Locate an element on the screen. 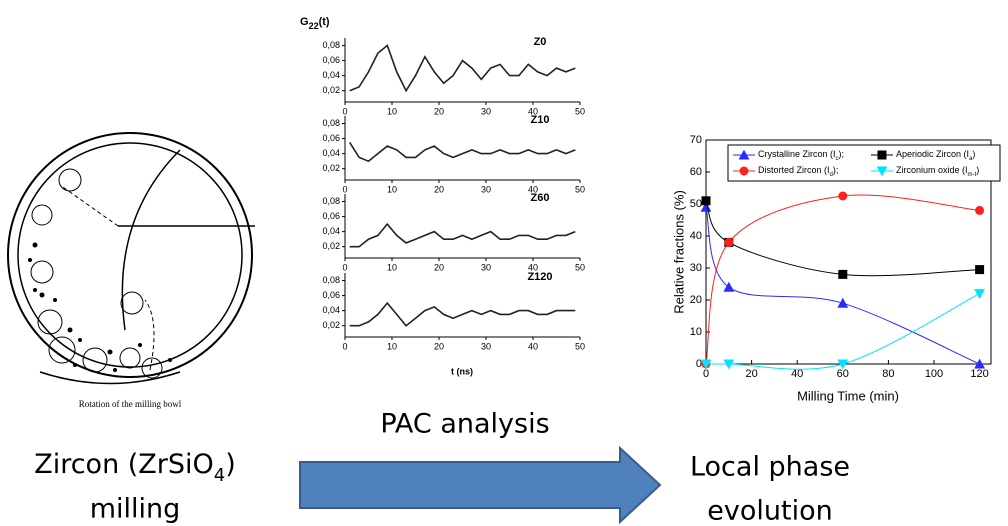 The height and width of the screenshot is (526, 1008). legend-label: Zirconium oxide (Im-t) is located at coordinates (937, 171).